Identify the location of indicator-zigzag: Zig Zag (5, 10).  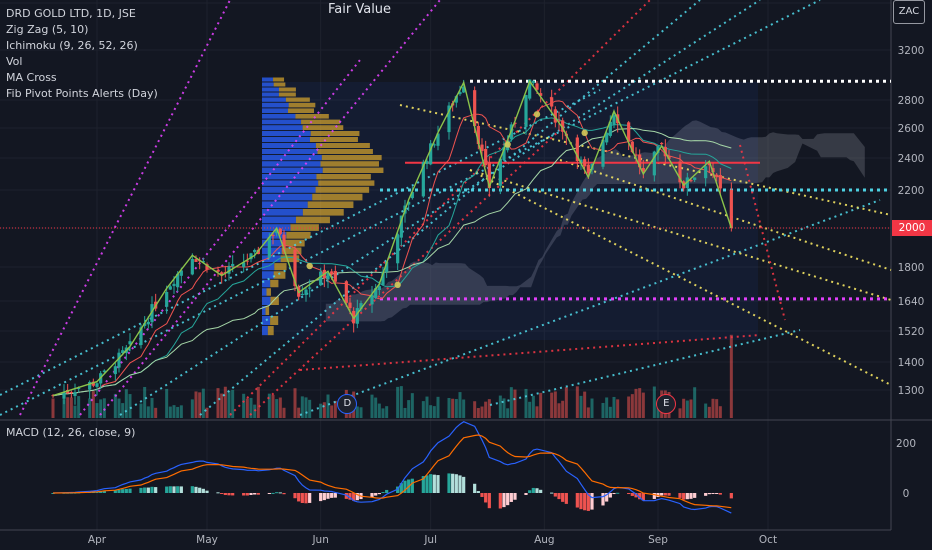
(47, 29).